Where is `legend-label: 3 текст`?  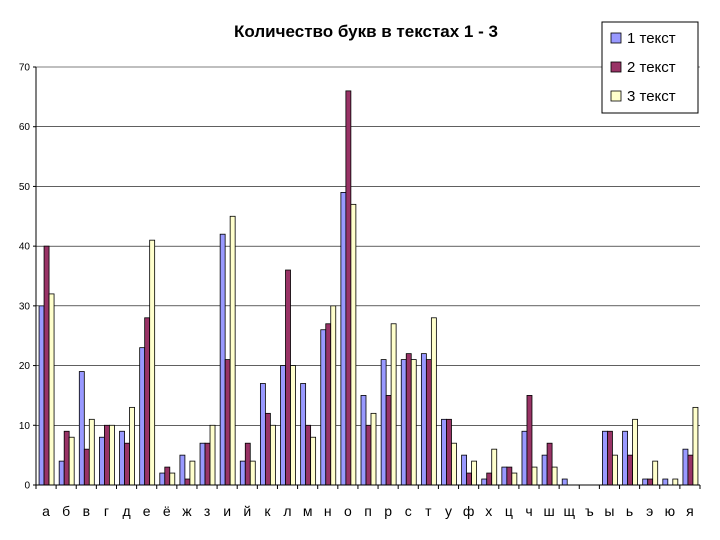 legend-label: 3 текст is located at coordinates (651, 96).